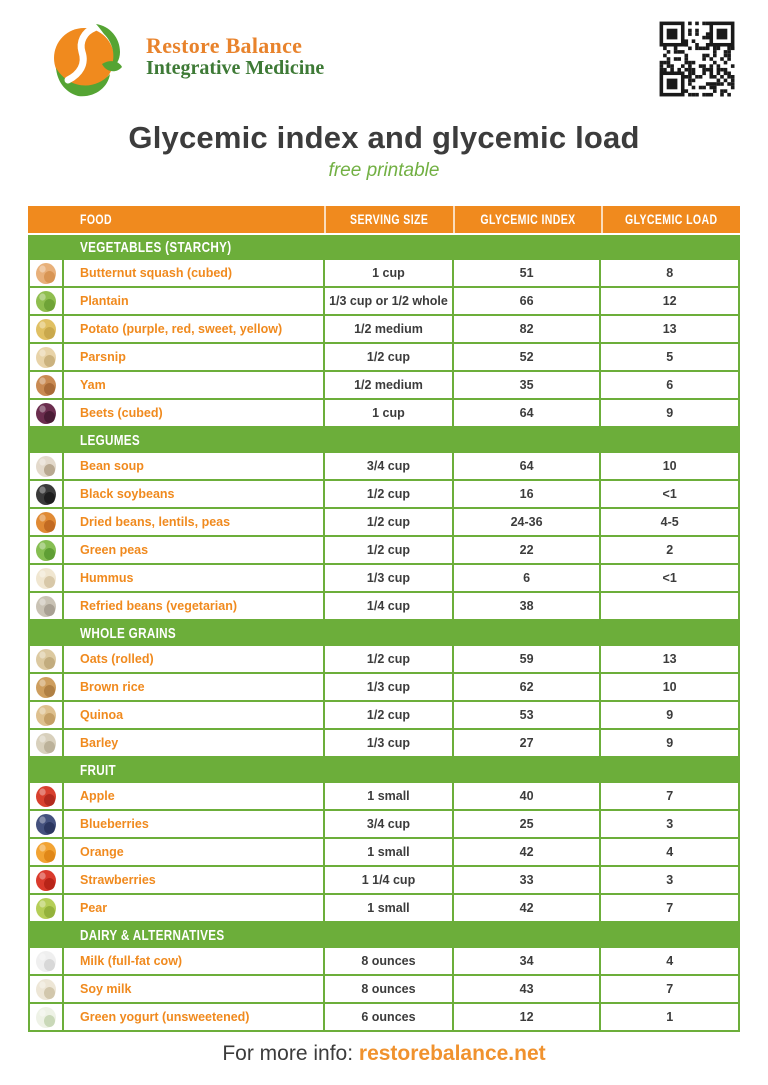 This screenshot has height=1085, width=768. I want to click on serving-size-cell: 1 cup, so click(389, 414).